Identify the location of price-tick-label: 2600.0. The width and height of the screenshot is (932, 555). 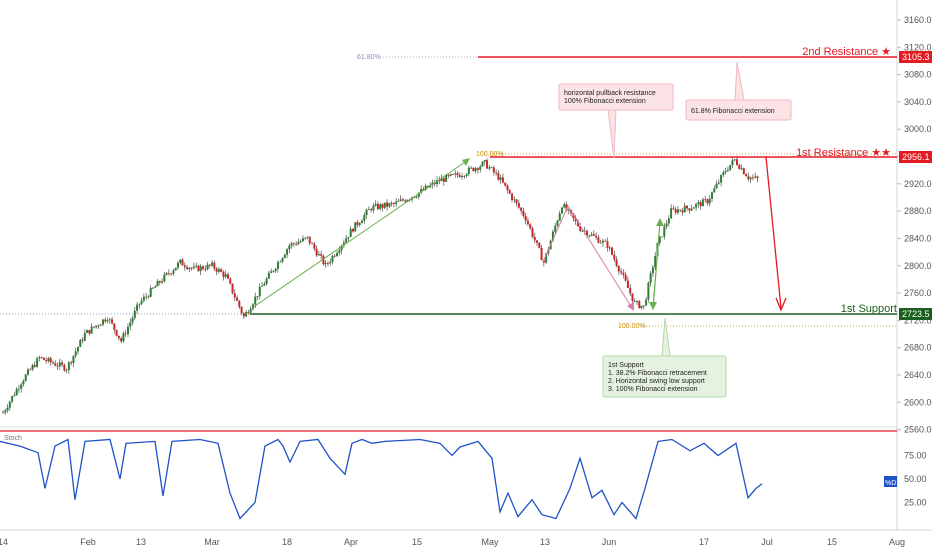
(918, 402).